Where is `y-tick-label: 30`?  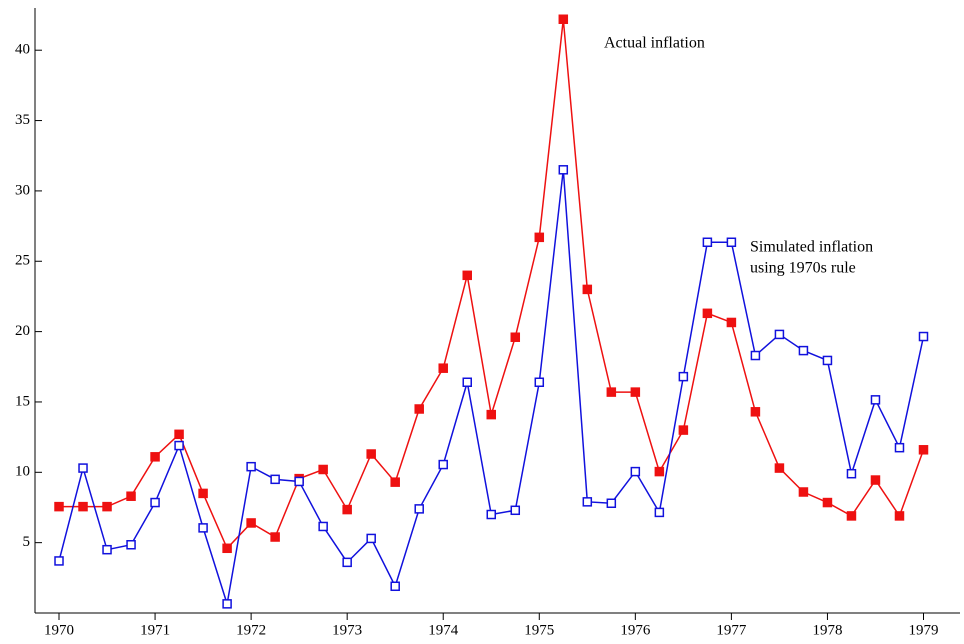
y-tick-label: 30 is located at coordinates (22, 190).